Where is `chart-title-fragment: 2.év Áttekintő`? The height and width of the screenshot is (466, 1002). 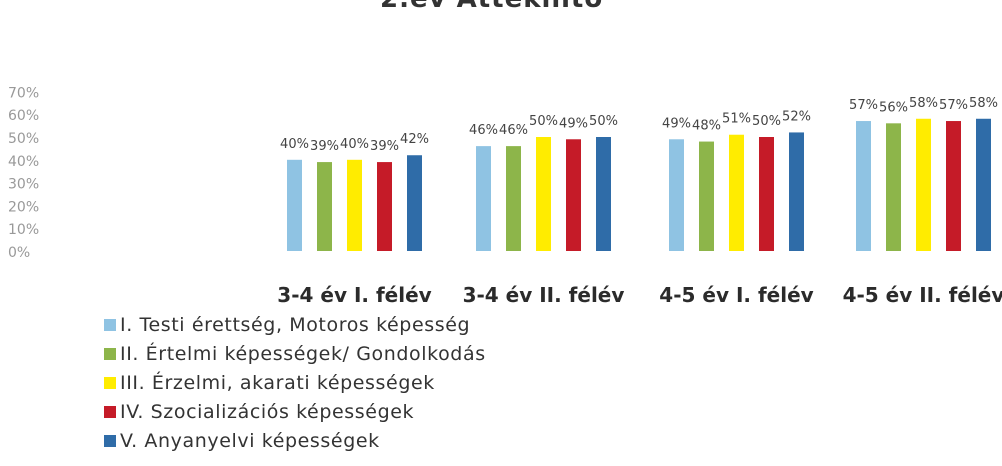
chart-title-fragment: 2.év Áttekintő is located at coordinates (491, 7).